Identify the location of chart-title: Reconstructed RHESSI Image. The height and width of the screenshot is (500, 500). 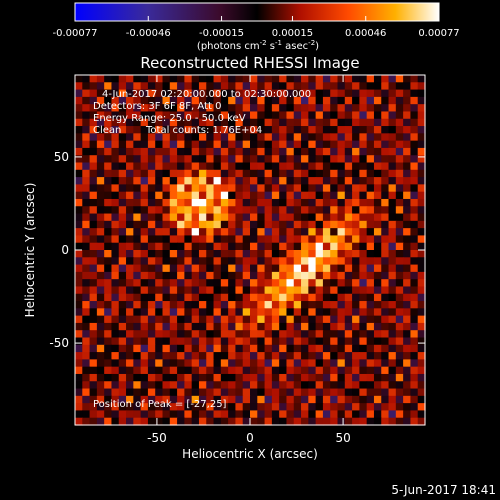
(249, 63).